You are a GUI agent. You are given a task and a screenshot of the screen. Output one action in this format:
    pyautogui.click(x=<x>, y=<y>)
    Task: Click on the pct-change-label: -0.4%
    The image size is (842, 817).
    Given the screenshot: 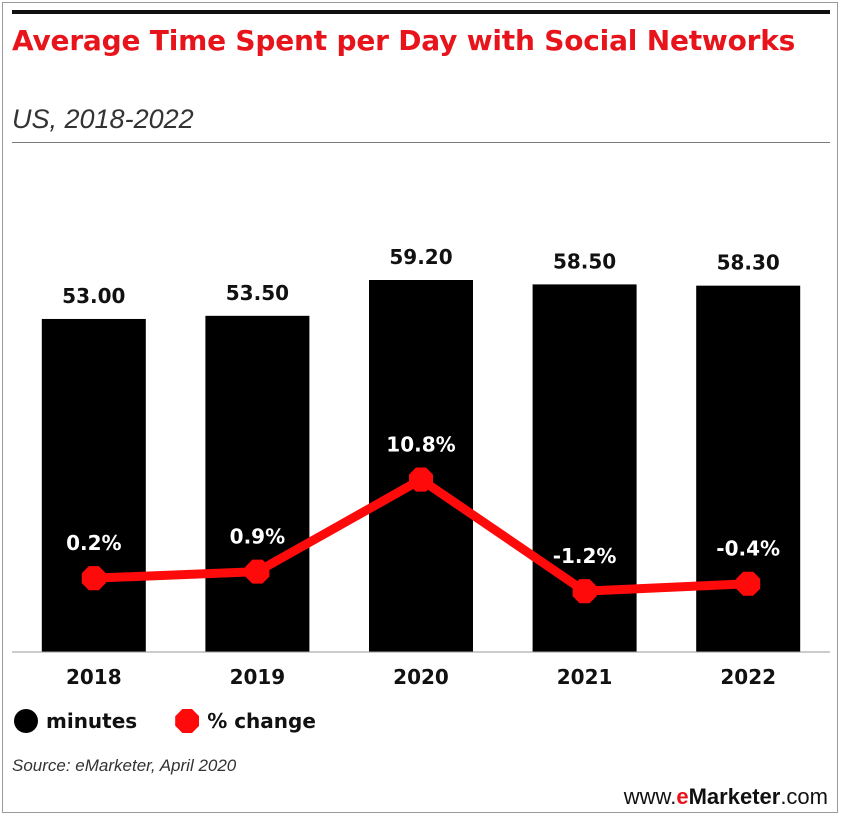 What is the action you would take?
    pyautogui.click(x=748, y=549)
    